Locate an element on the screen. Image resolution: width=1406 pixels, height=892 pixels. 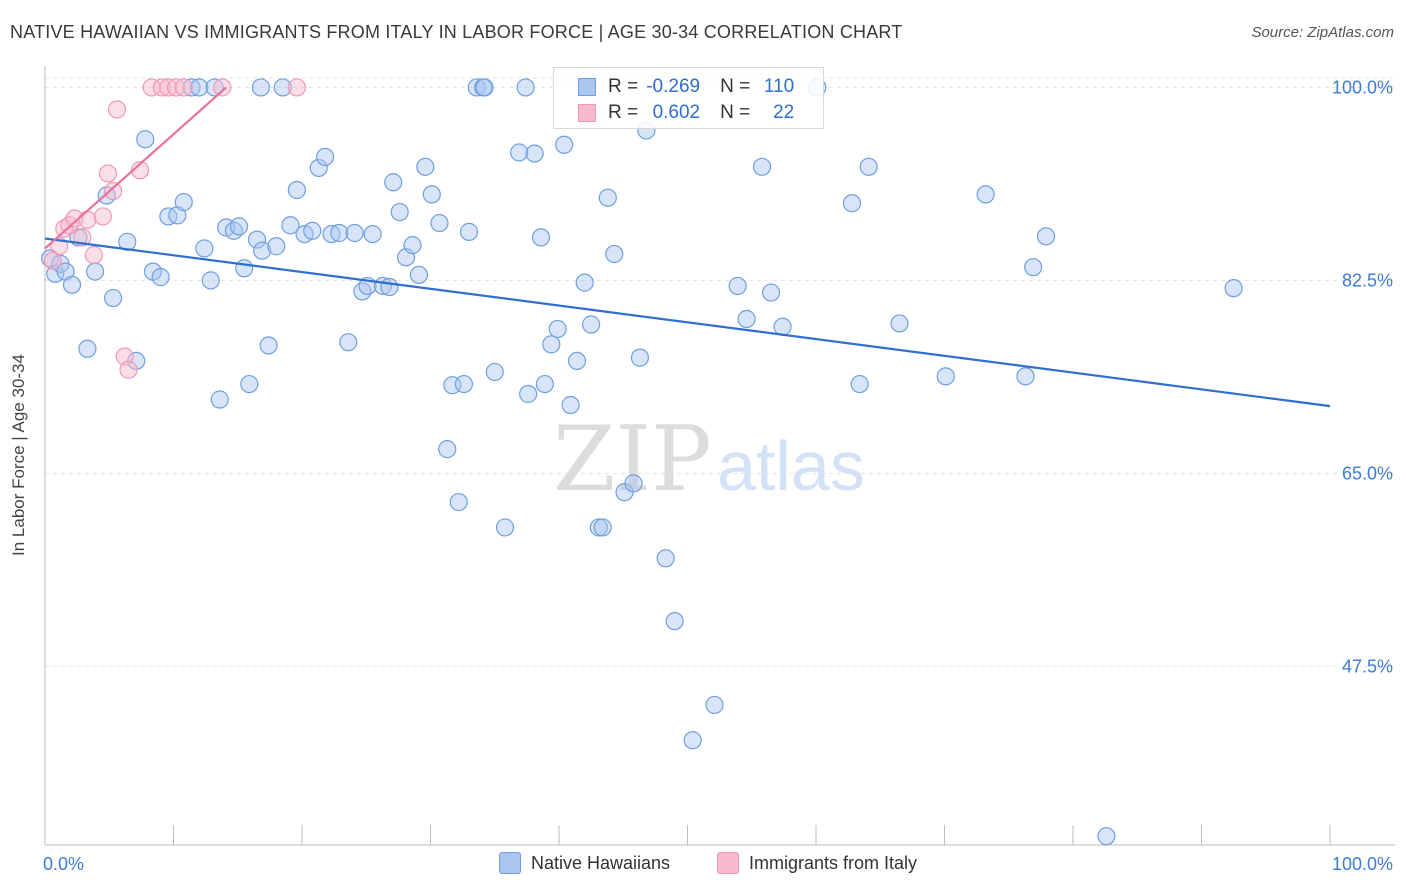
y-tick-label: 82.5% is located at coordinates (1367, 280).